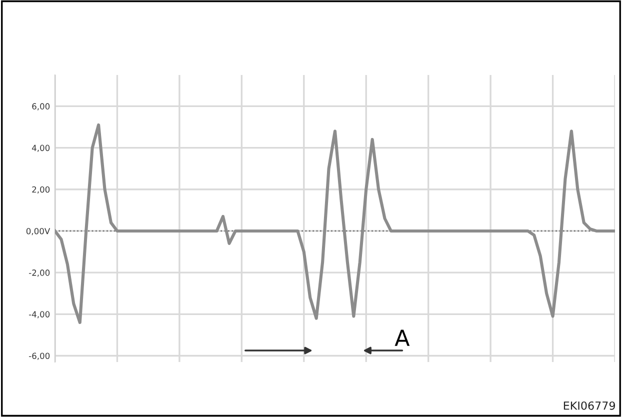 This screenshot has height=417, width=622. I want to click on y-tick-label: 2,00, so click(41, 190).